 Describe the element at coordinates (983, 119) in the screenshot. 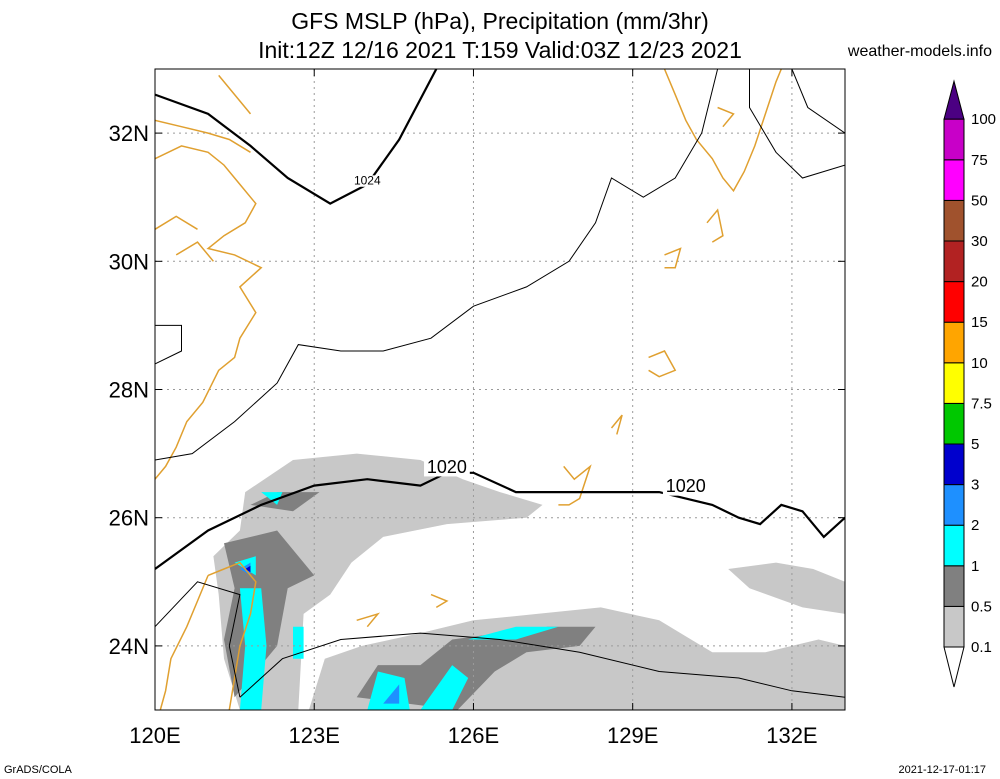

I see `colorbar-label: 100` at that location.